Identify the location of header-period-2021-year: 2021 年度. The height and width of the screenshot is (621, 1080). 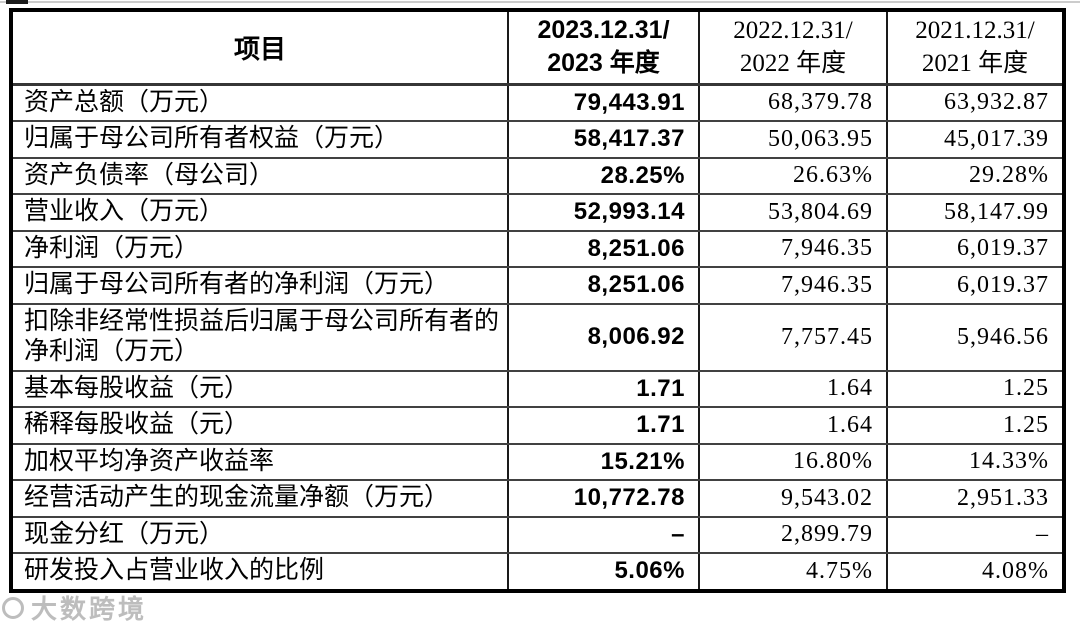
(975, 64).